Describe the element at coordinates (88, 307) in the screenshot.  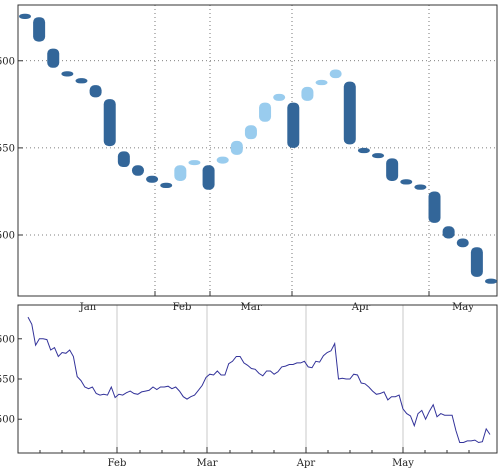
I see `x-tick-label: Jan` at that location.